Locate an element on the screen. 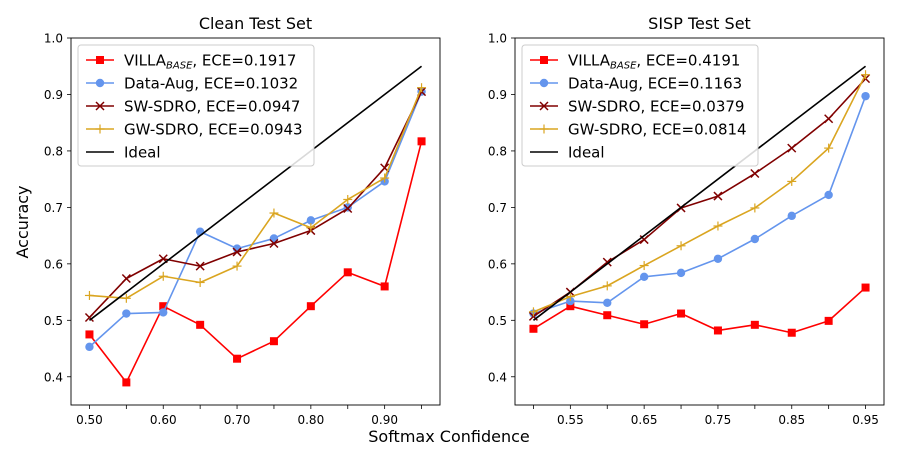 The height and width of the screenshot is (450, 900). series-line is located at coordinates (700, 310).